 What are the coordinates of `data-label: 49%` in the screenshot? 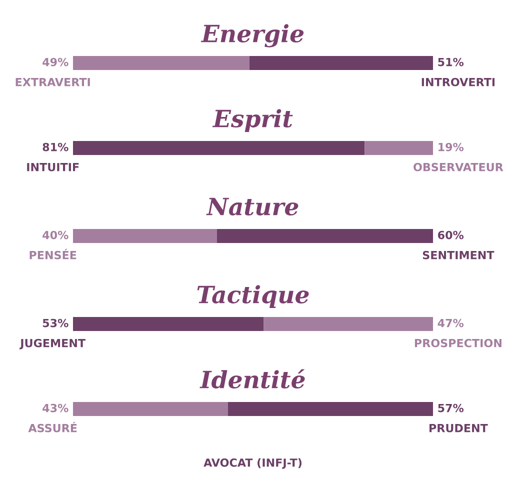 It's located at (55, 62).